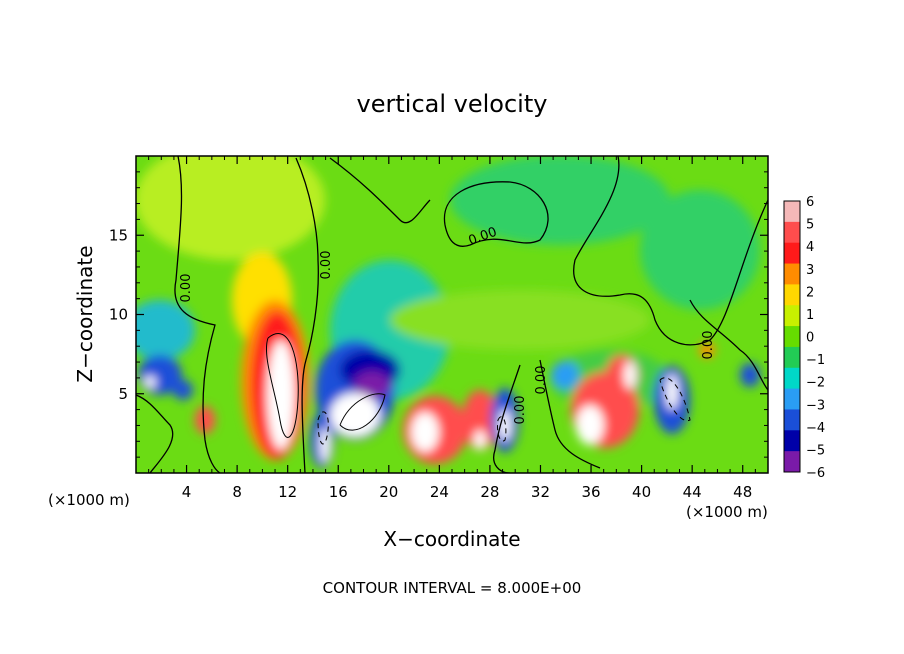  What do you see at coordinates (118, 315) in the screenshot?
I see `y-tick-label: 10` at bounding box center [118, 315].